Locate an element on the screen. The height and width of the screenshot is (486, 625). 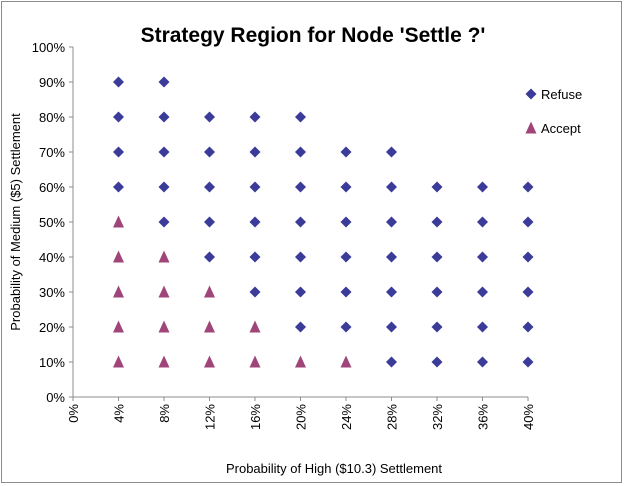
y-tick-label: 60% is located at coordinates (52, 187).